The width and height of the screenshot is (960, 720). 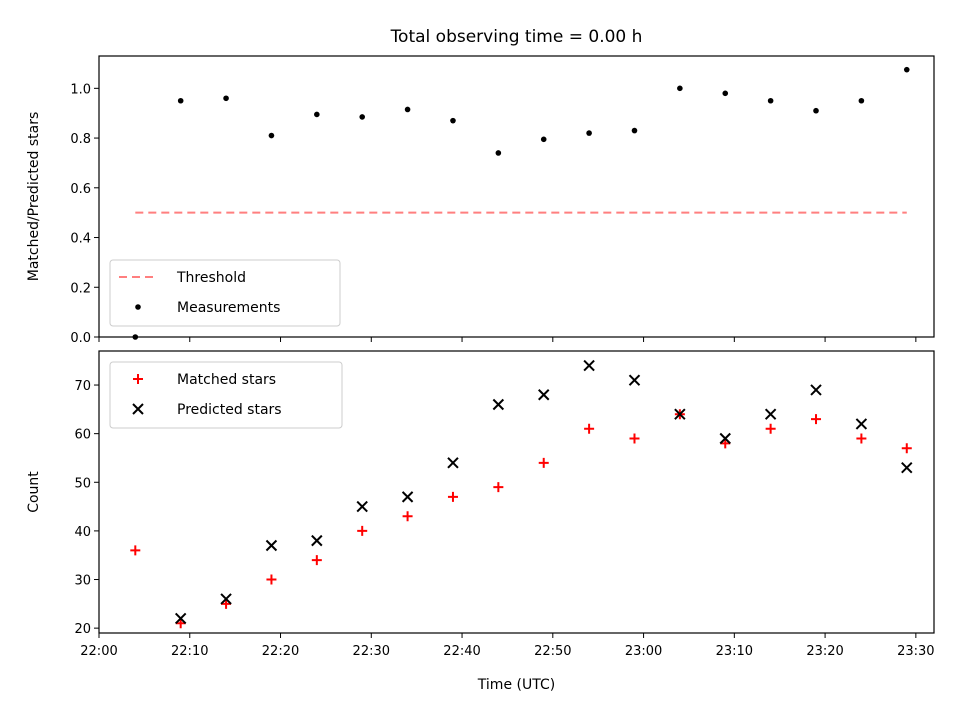 I want to click on x-tick-label: 22:40, so click(x=461, y=651).